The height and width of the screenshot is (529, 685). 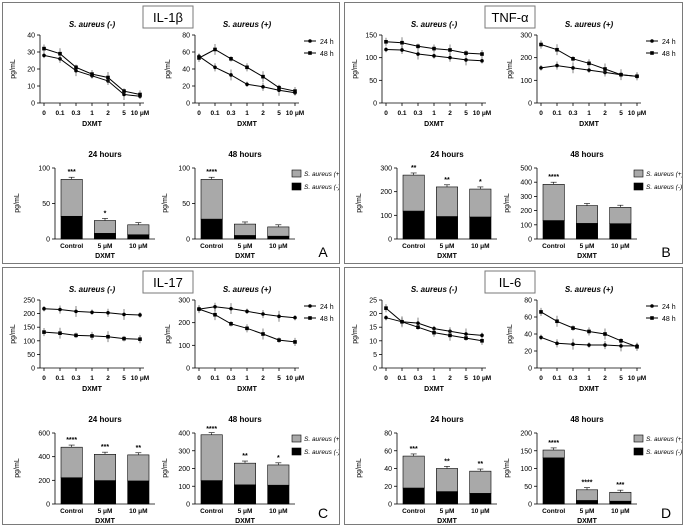 I want to click on panel-C-bar-1-sig-1: **, so click(x=245, y=456).